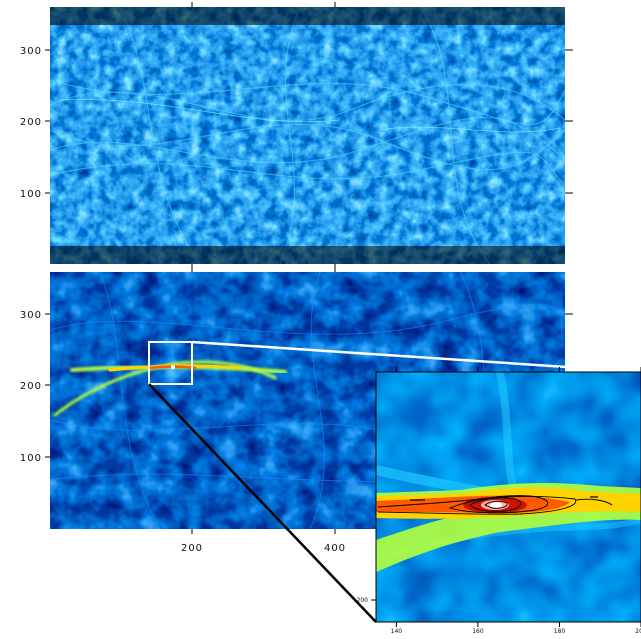  I want to click on x-tick-label: 400, so click(335, 548).